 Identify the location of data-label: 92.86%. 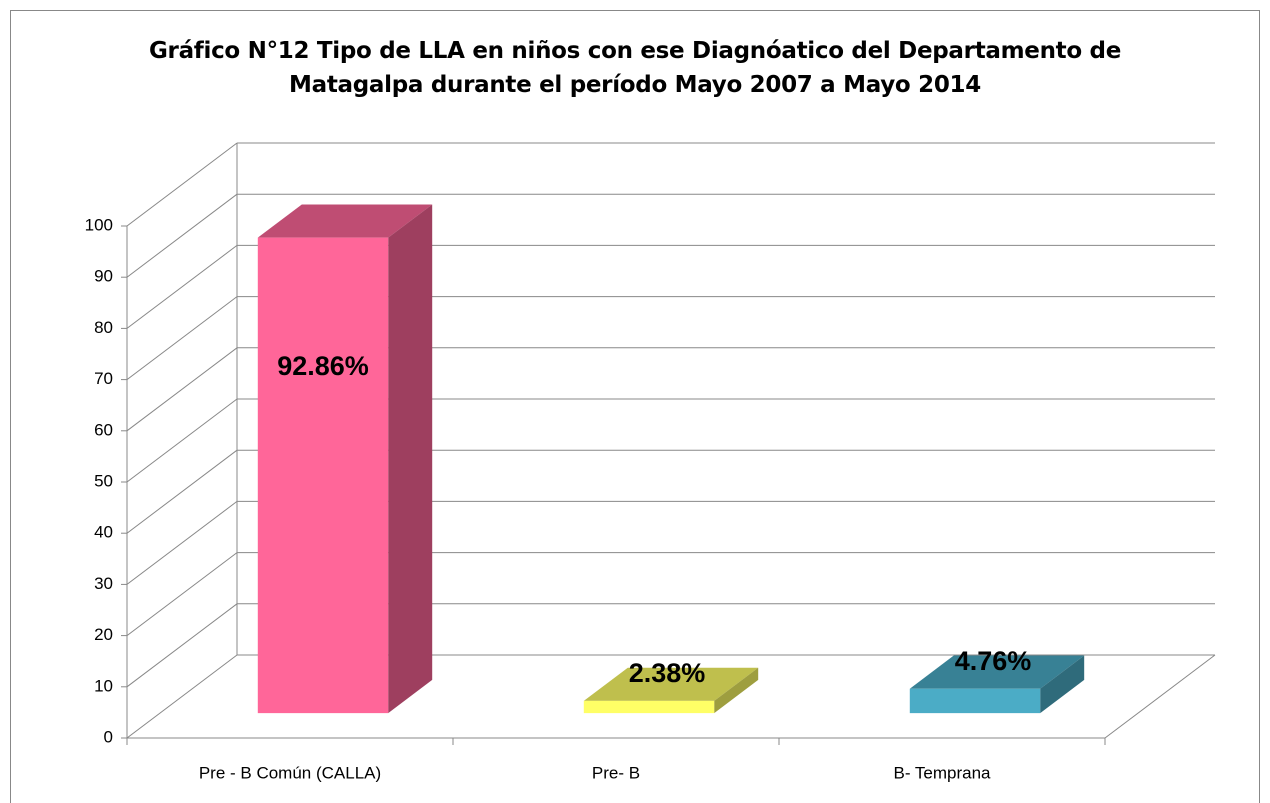
(323, 366).